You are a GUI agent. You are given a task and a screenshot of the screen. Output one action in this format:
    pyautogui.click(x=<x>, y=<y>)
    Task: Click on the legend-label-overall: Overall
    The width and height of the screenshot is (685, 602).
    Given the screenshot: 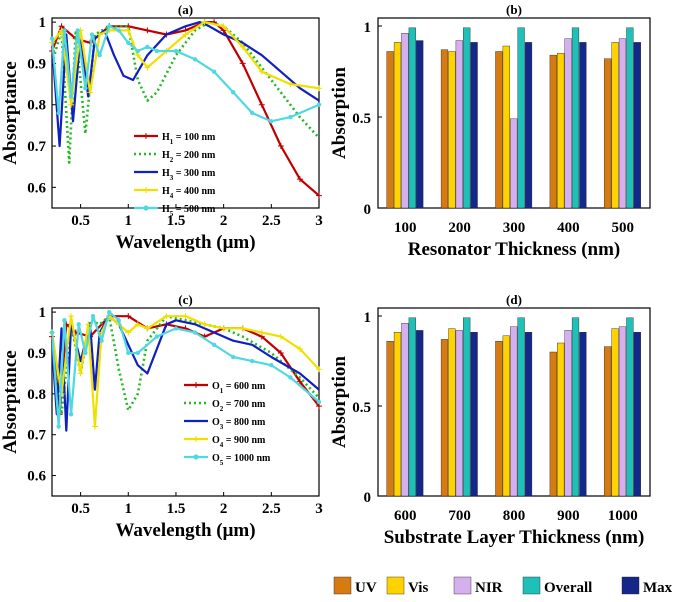 What is the action you would take?
    pyautogui.click(x=568, y=588)
    